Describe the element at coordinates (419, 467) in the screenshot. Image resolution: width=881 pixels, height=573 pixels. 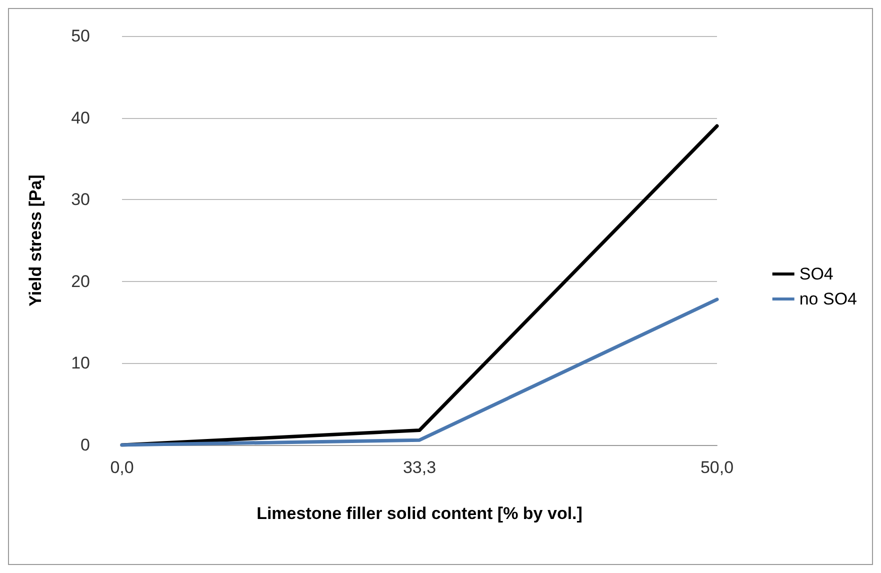
I see `x-tick-label: 33,3` at that location.